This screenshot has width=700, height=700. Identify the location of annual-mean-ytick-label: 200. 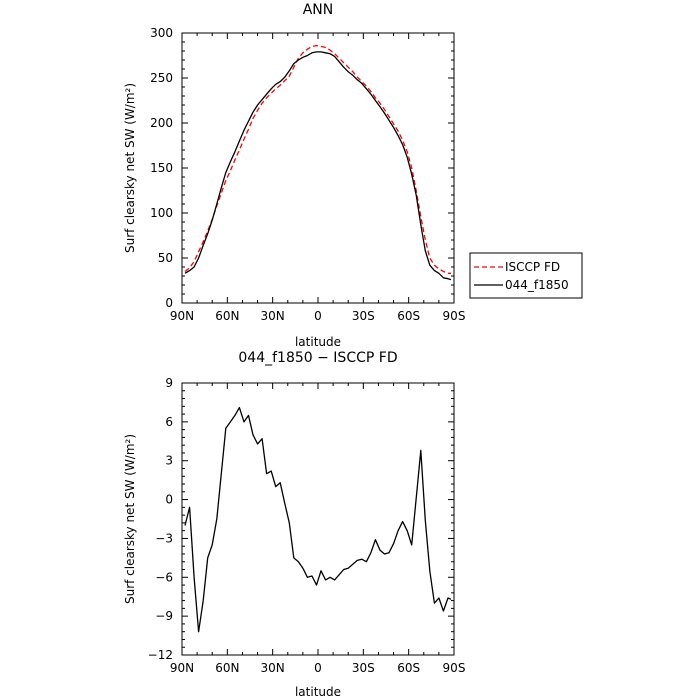
(161, 123).